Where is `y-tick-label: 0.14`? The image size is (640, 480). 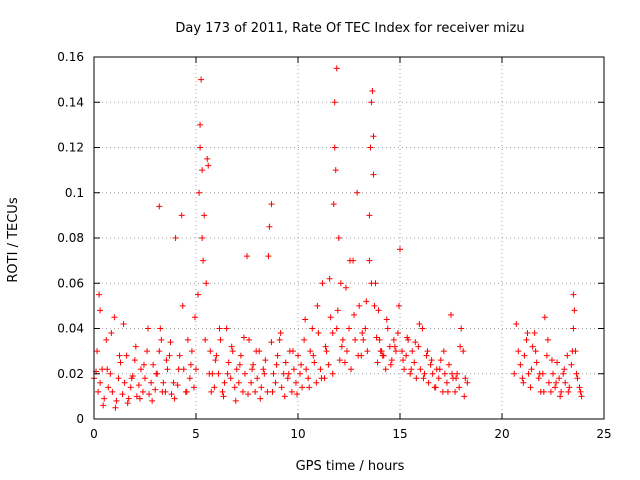 y-tick-label: 0.14 is located at coordinates (70, 102).